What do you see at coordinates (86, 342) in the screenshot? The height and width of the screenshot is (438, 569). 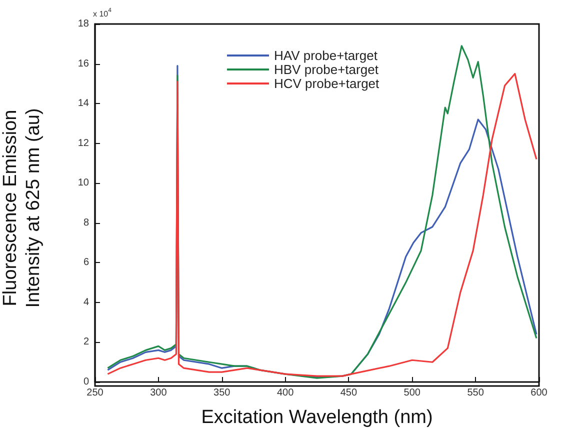 I see `y-tick-label: 2` at bounding box center [86, 342].